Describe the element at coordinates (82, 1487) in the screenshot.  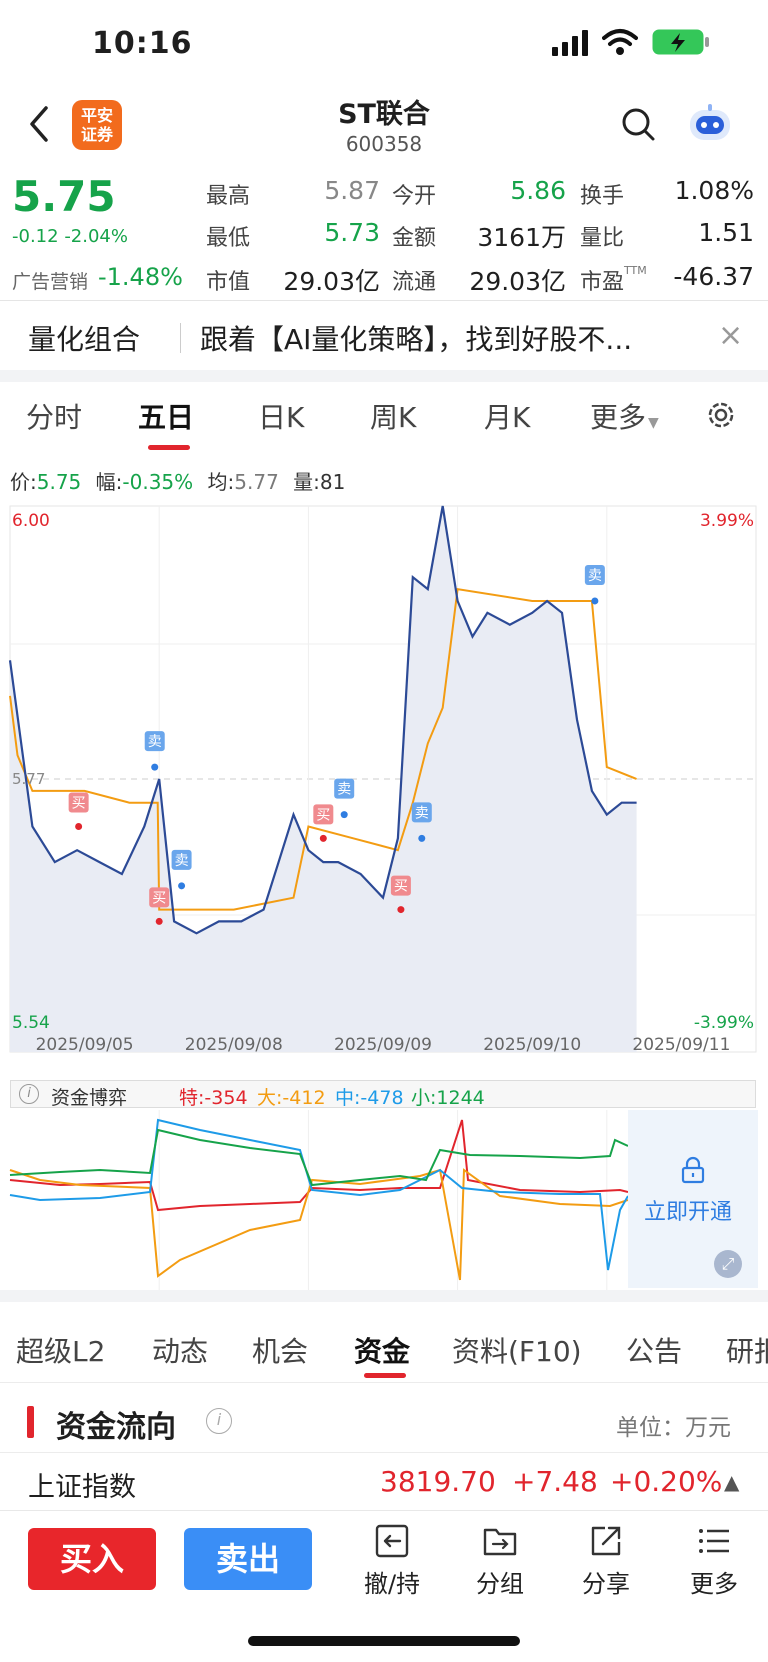
I see `index-name: 上证指数` at that location.